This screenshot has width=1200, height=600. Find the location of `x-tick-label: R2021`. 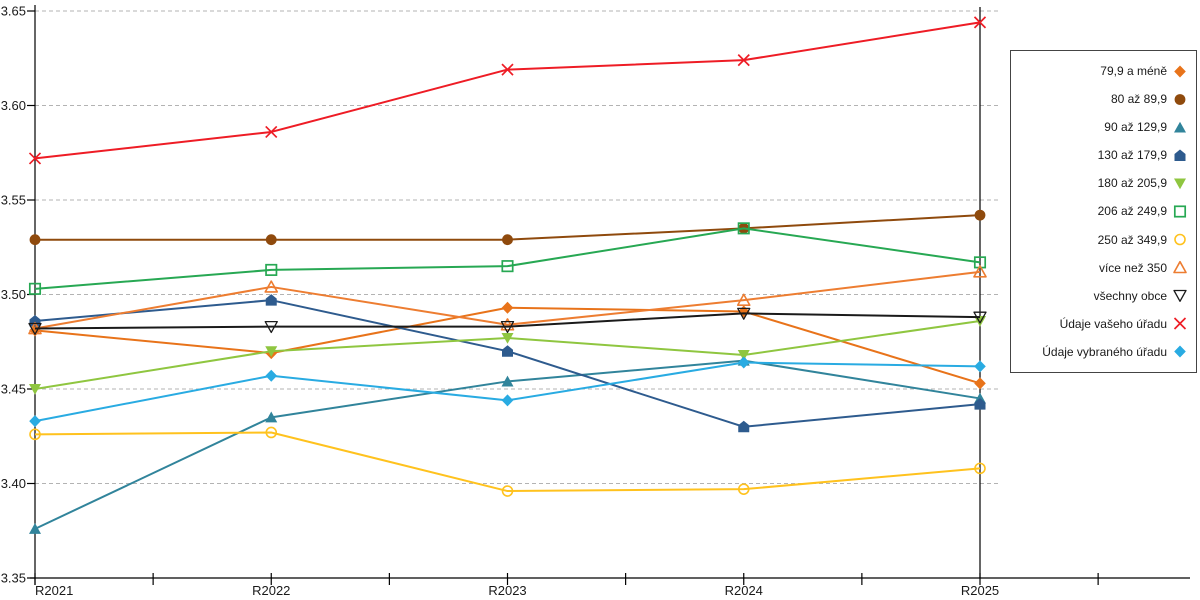

x-tick-label: R2021 is located at coordinates (54, 590).